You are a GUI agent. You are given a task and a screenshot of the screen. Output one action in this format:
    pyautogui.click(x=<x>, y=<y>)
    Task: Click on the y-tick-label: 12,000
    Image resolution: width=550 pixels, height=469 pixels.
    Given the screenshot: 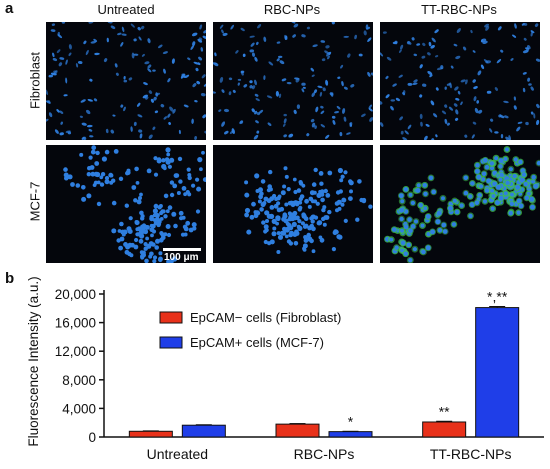 What is the action you would take?
    pyautogui.click(x=75, y=351)
    